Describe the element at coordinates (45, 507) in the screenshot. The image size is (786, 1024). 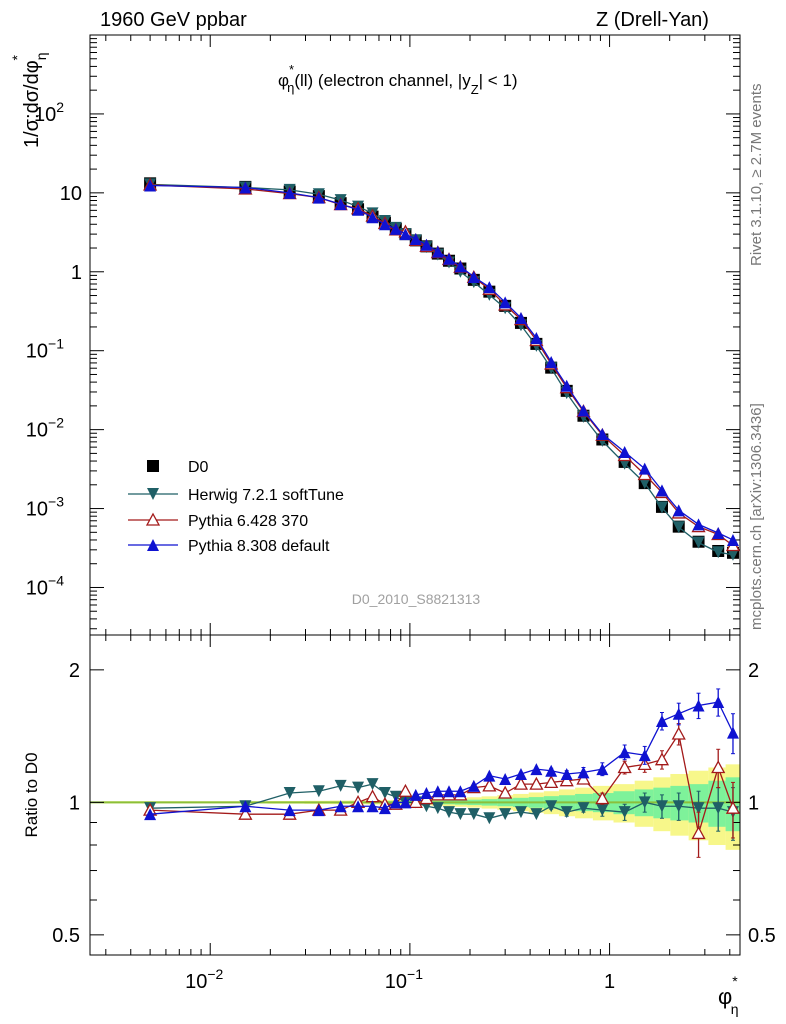
I see `y-tick-label: 10⁻³` at that location.